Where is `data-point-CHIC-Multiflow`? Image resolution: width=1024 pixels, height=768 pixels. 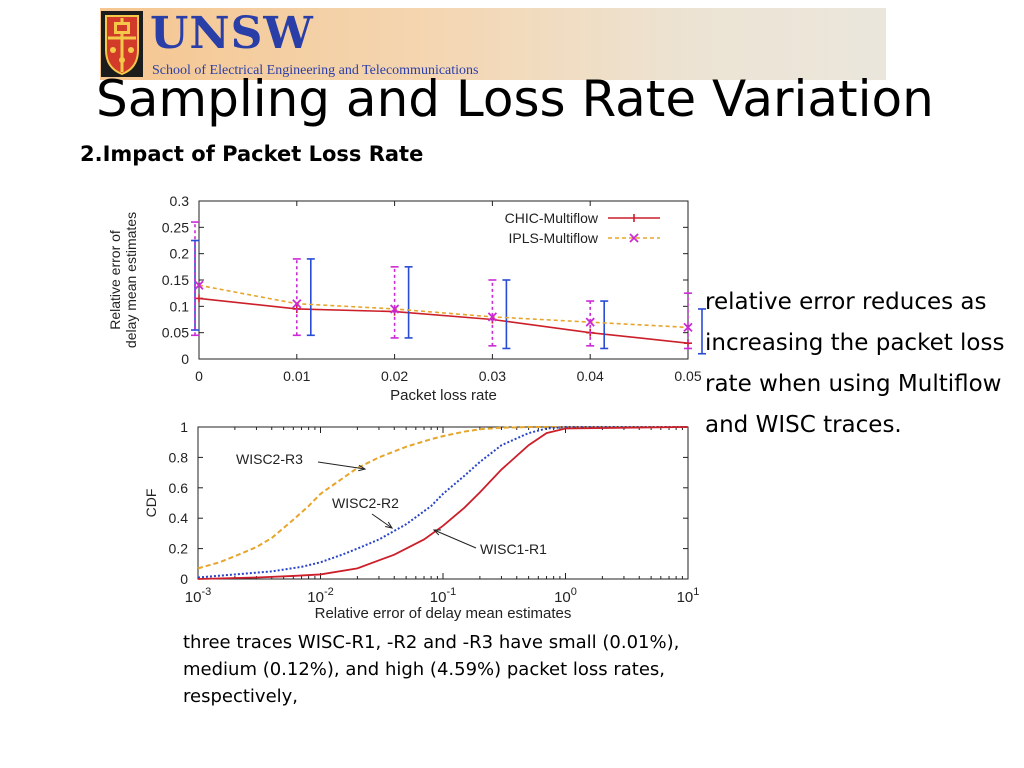 data-point-CHIC-Multiflow is located at coordinates (199, 298).